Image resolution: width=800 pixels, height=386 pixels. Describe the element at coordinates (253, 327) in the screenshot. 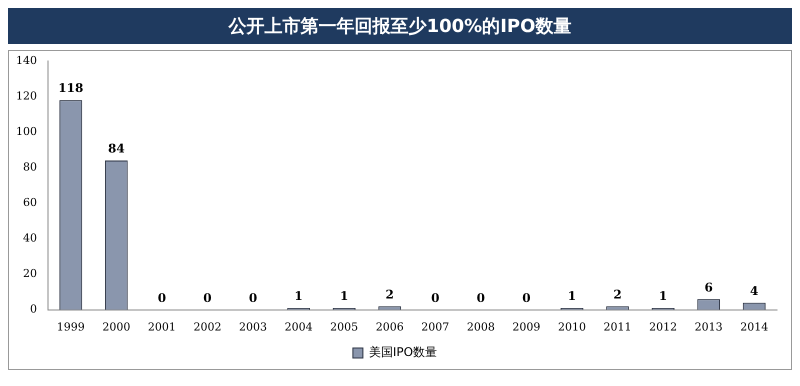

I see `x-tick-label: 2003` at that location.